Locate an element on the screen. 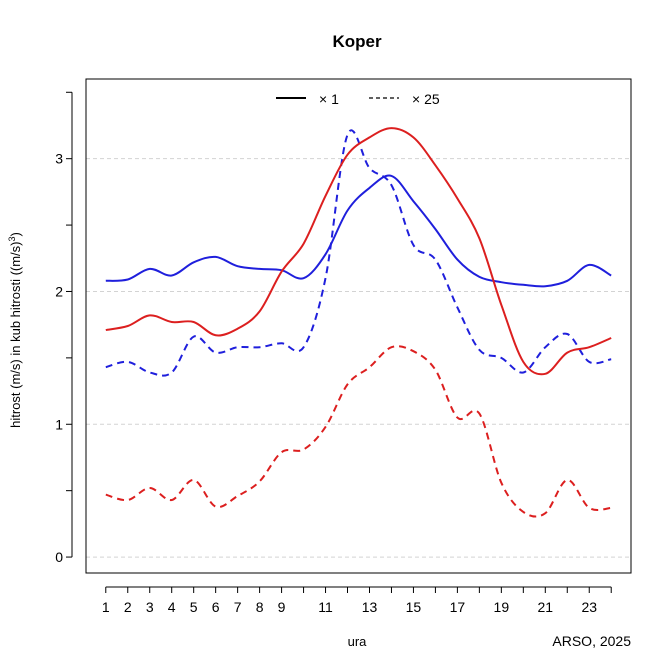 This screenshot has height=671, width=672. credit-text: ARSO, 2025 is located at coordinates (591, 641).